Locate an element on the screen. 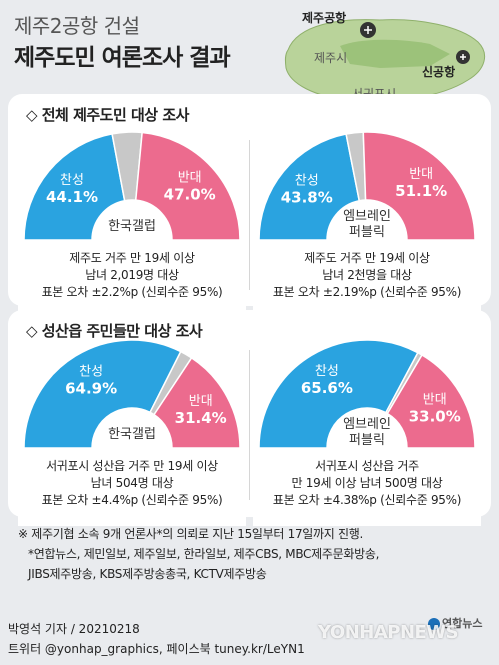  support-value: 65.6% is located at coordinates (327, 388).